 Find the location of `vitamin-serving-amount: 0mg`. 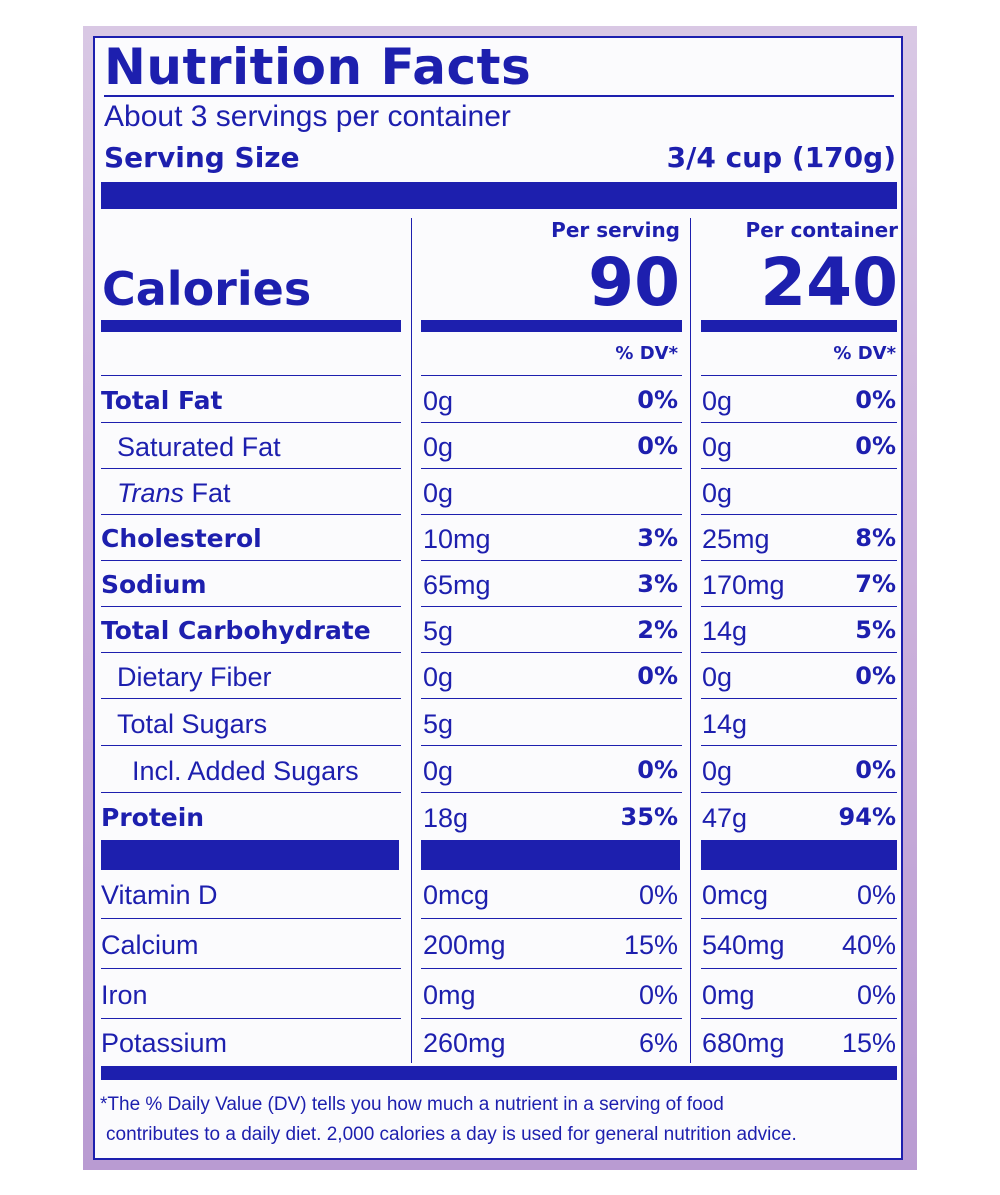

vitamin-serving-amount: 0mg is located at coordinates (449, 995).